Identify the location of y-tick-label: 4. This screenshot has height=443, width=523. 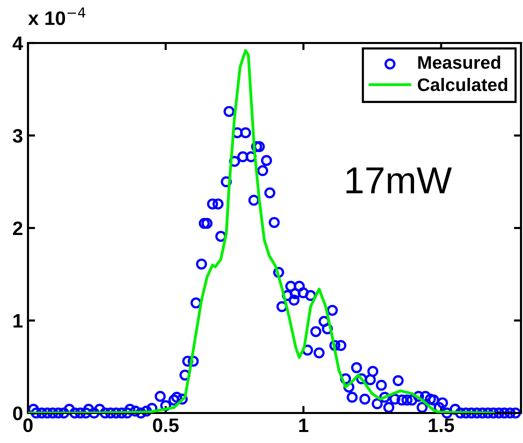
(18, 43).